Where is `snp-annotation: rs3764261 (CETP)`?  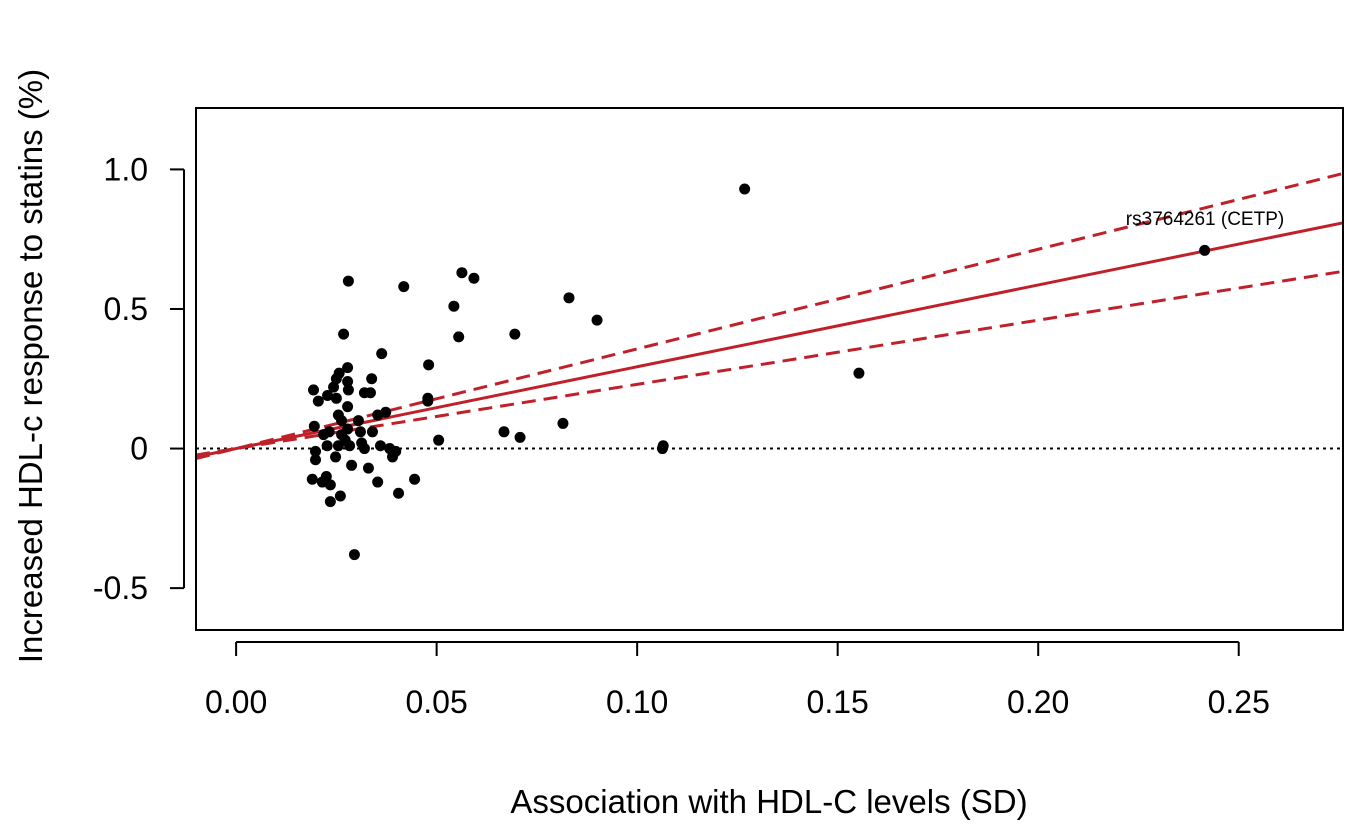
snp-annotation: rs3764261 (CETP) is located at coordinates (1205, 219).